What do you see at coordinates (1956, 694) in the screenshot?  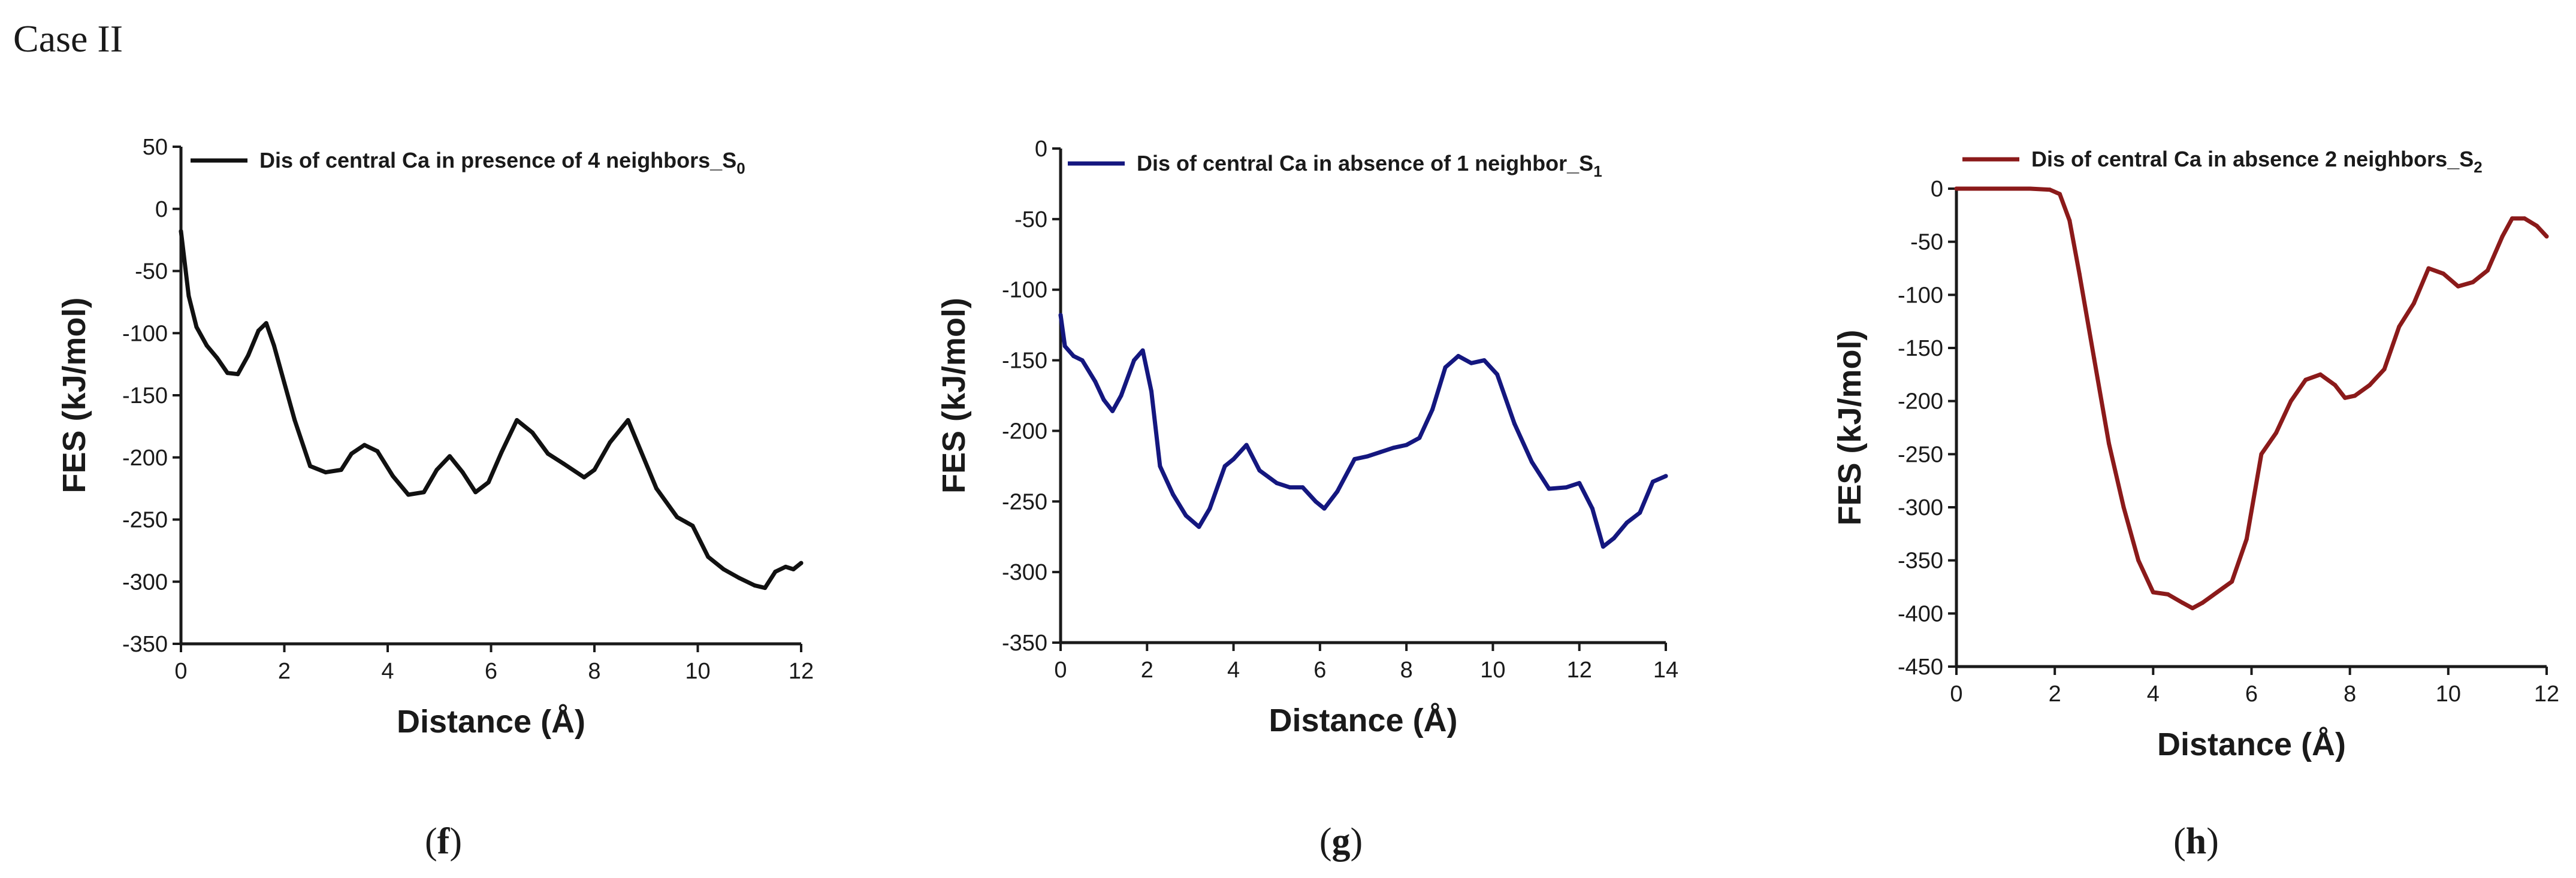 I see `x-tick-label: 0` at bounding box center [1956, 694].